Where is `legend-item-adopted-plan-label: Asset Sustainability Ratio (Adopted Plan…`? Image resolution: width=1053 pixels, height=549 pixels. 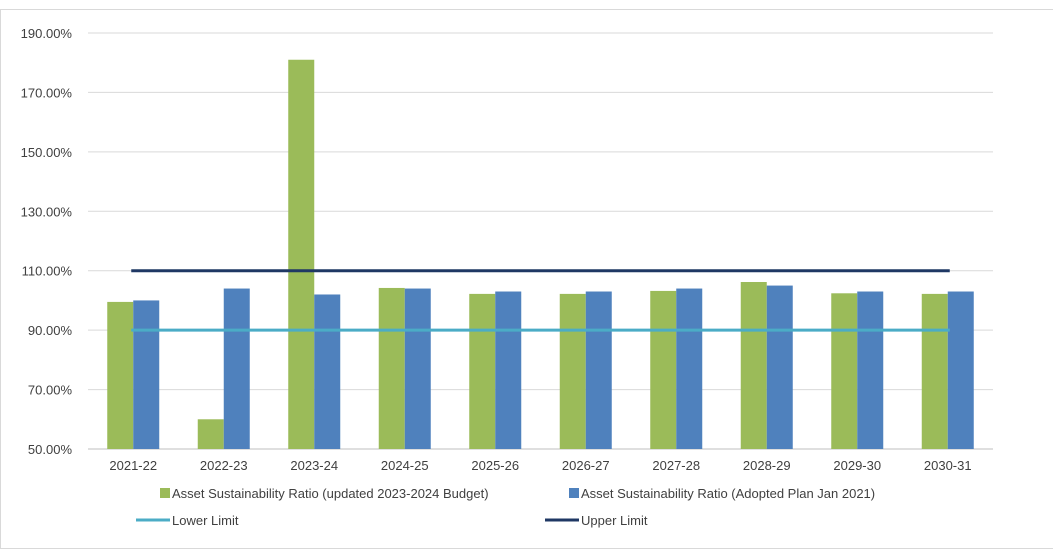
legend-item-adopted-plan-label: Asset Sustainability Ratio (Adopted Plan… is located at coordinates (728, 493).